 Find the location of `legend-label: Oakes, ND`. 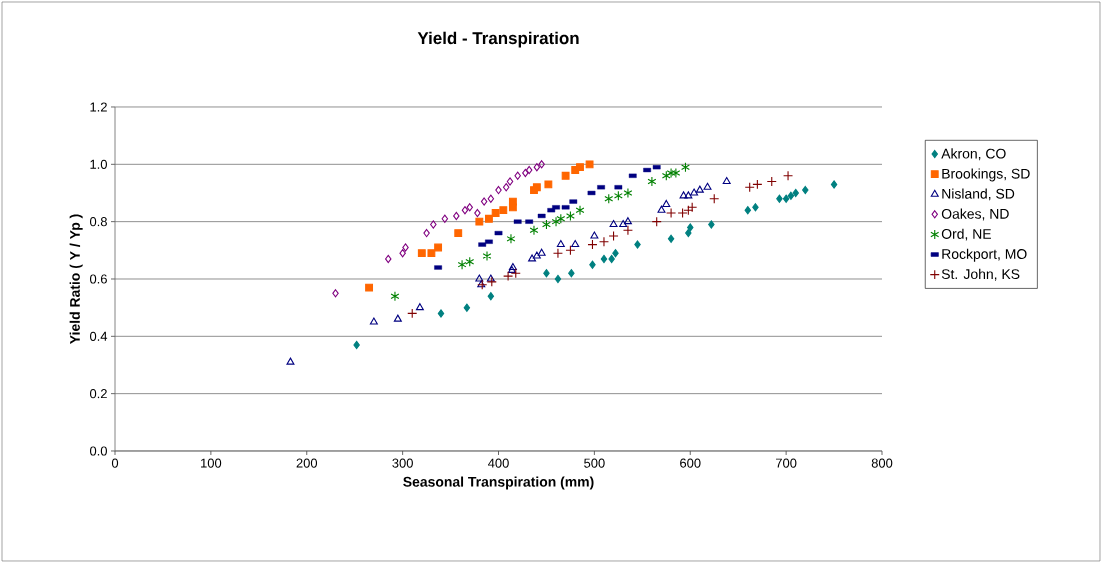

legend-label: Oakes, ND is located at coordinates (975, 214).